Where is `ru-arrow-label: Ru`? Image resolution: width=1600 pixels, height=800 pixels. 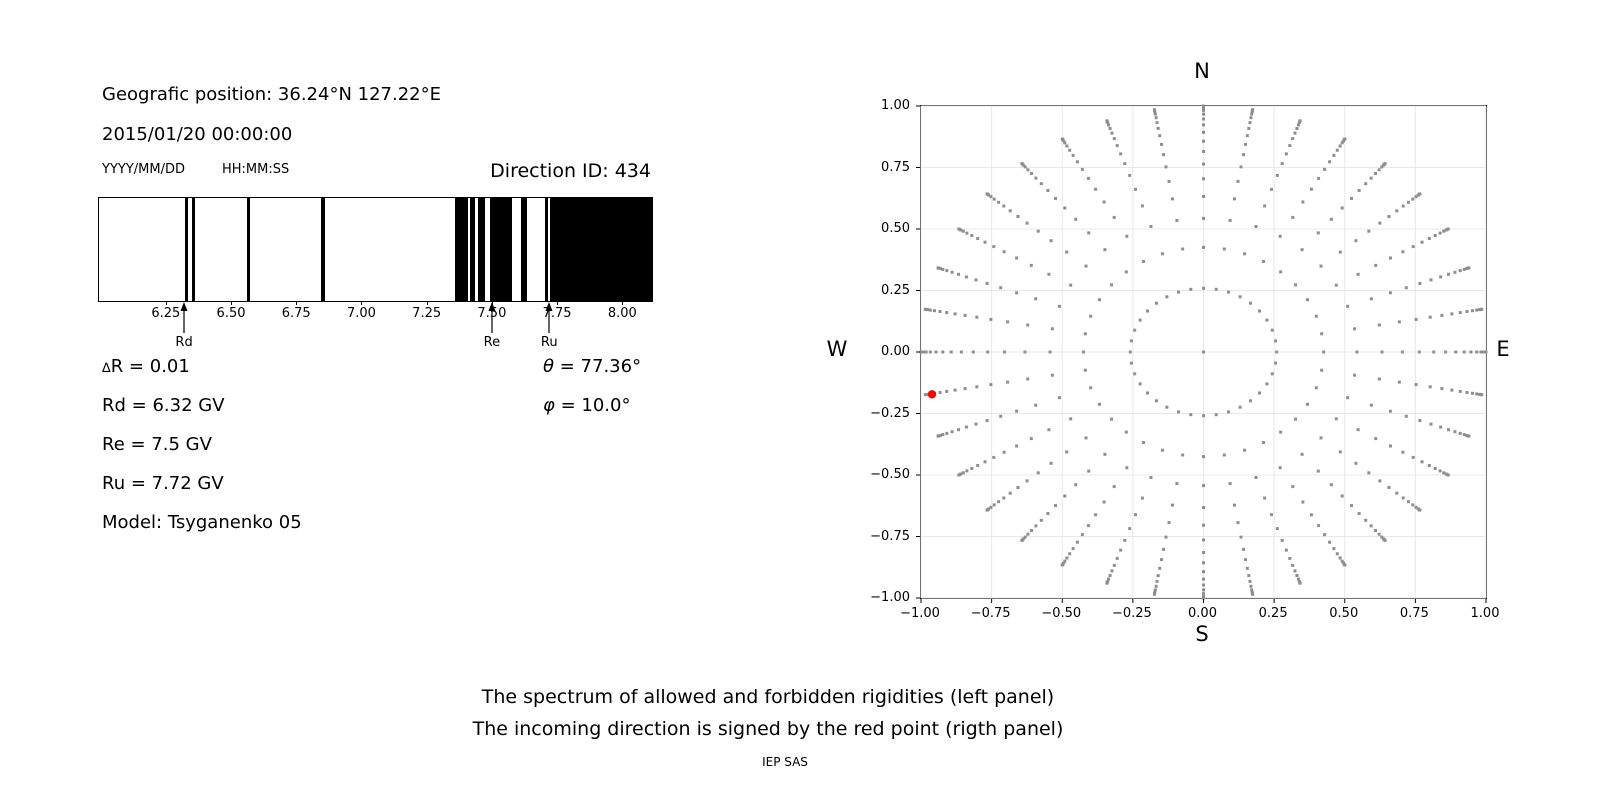
ru-arrow-label: Ru is located at coordinates (549, 342).